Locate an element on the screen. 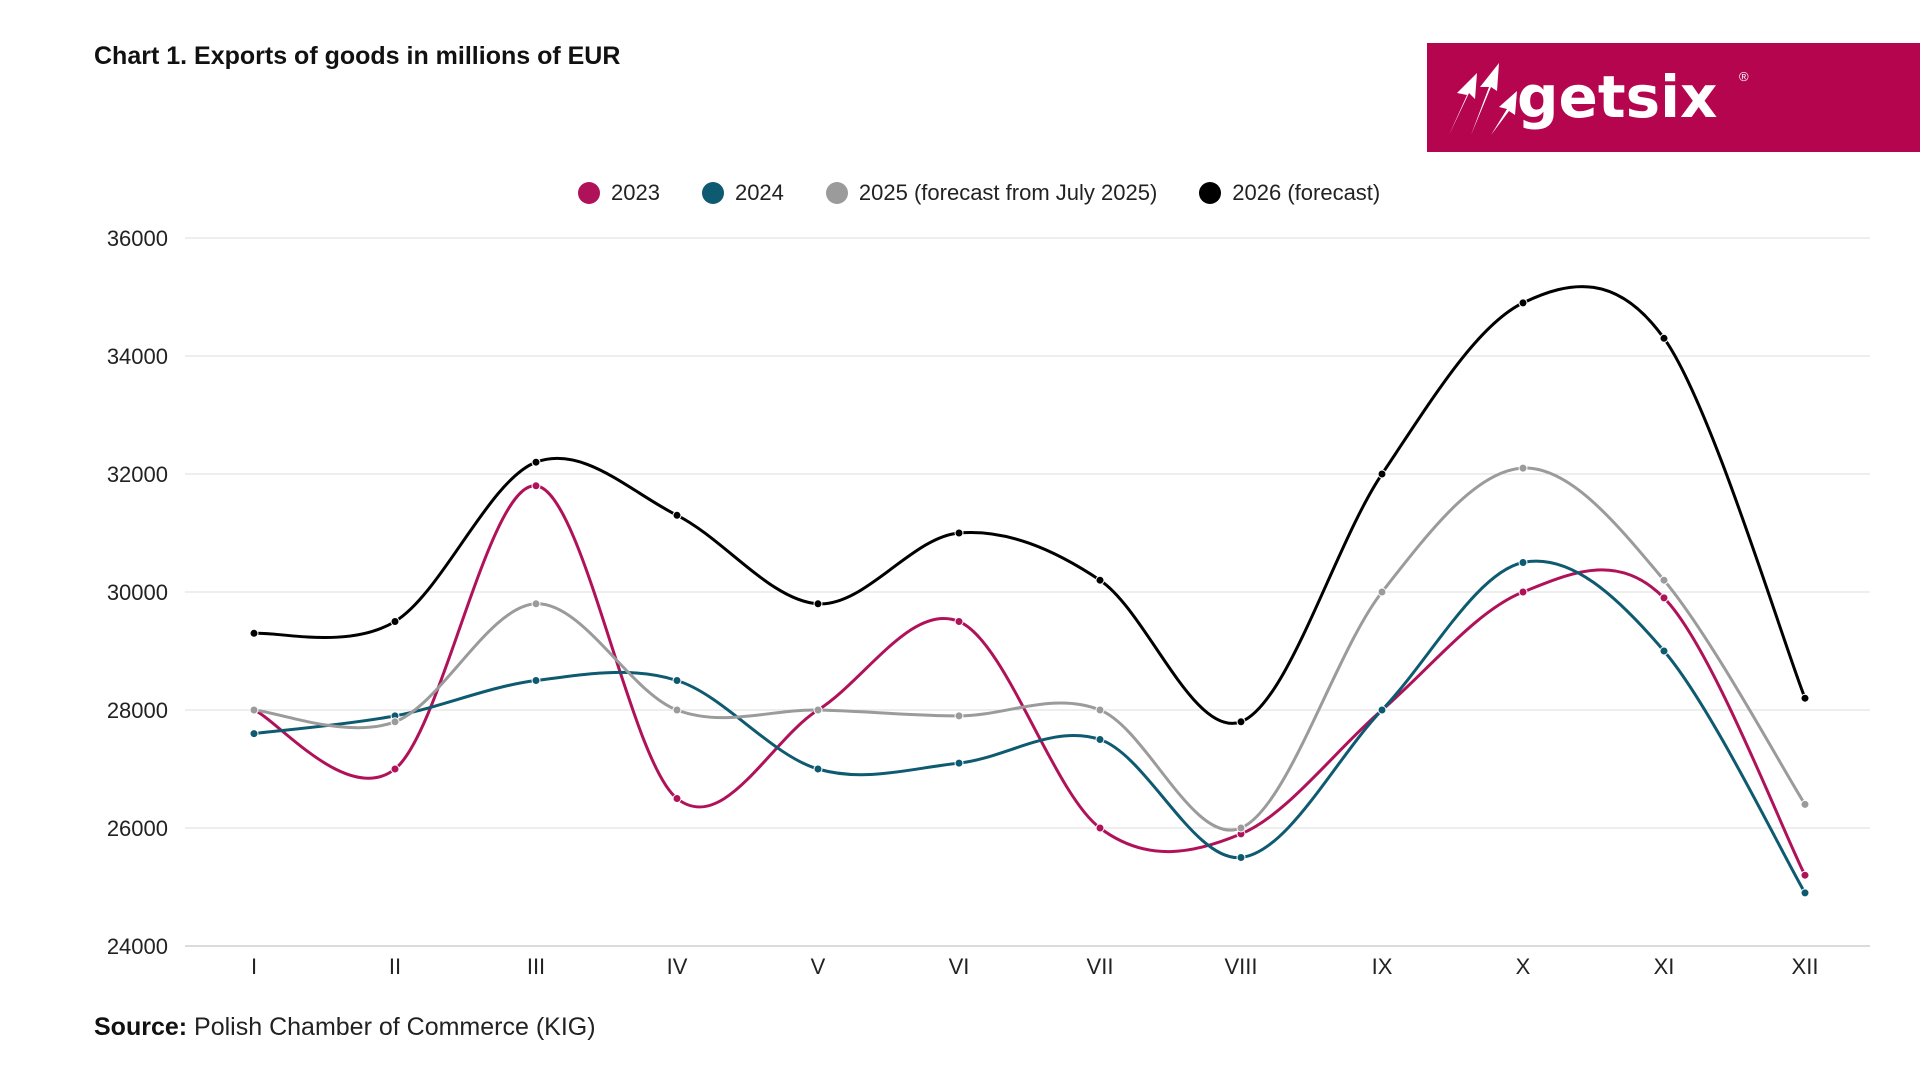 This screenshot has width=1920, height=1080. y-tick-label: 26000 is located at coordinates (137, 828).